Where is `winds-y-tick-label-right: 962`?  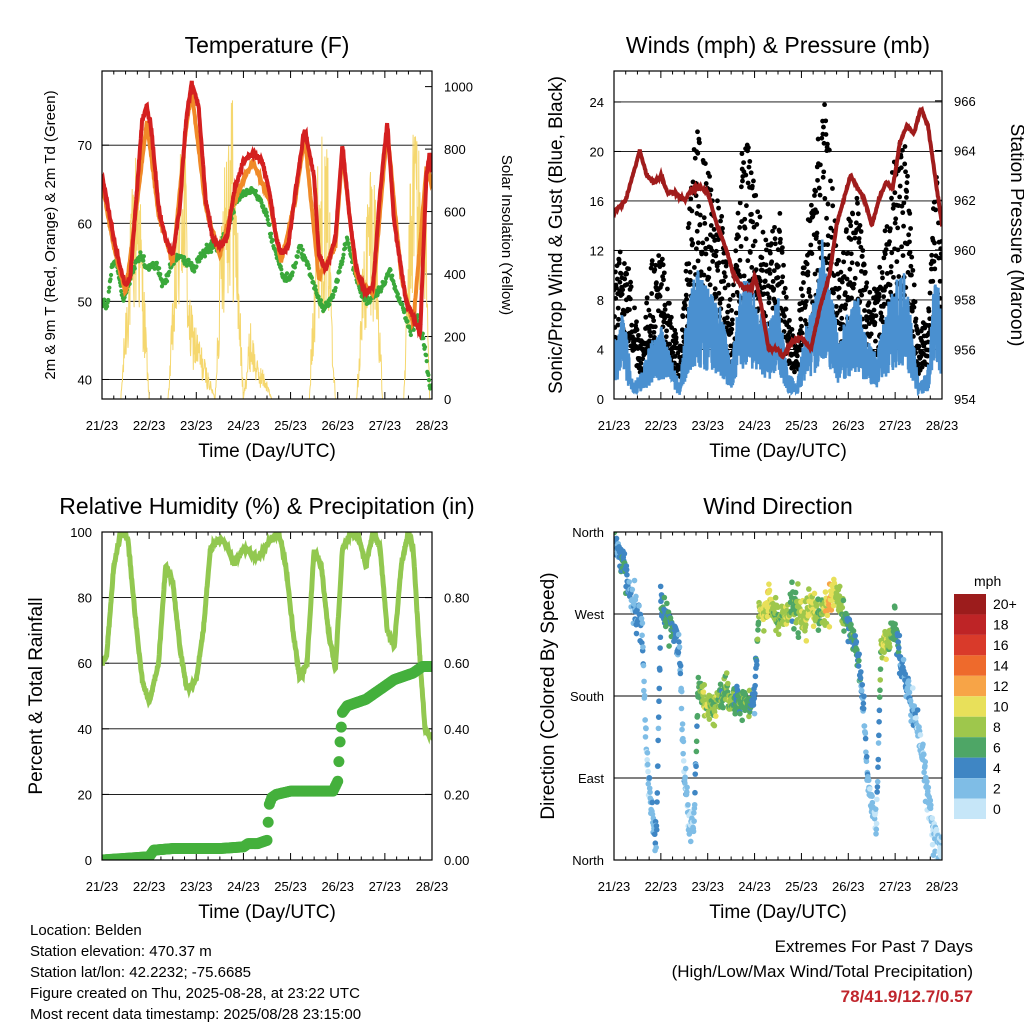
winds-y-tick-label-right: 962 is located at coordinates (965, 200).